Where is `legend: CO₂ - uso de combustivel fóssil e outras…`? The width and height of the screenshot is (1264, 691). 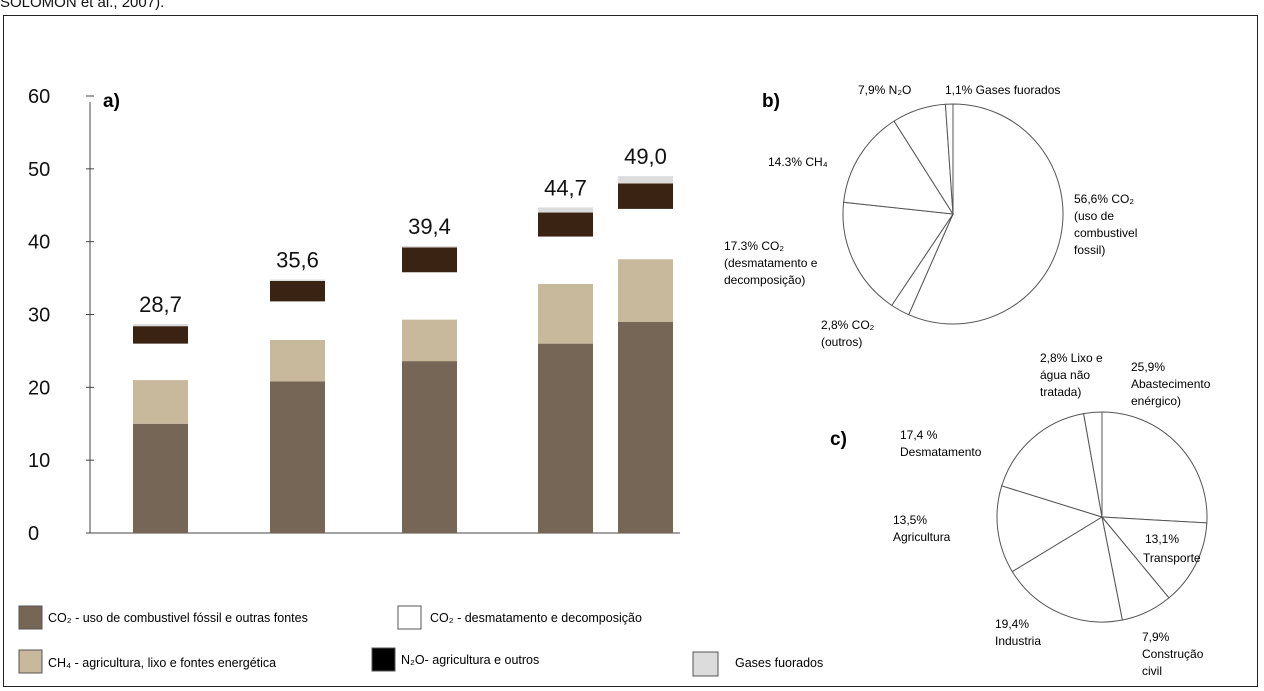
legend: CO₂ - uso de combustivel fóssil e outras… is located at coordinates (420, 641).